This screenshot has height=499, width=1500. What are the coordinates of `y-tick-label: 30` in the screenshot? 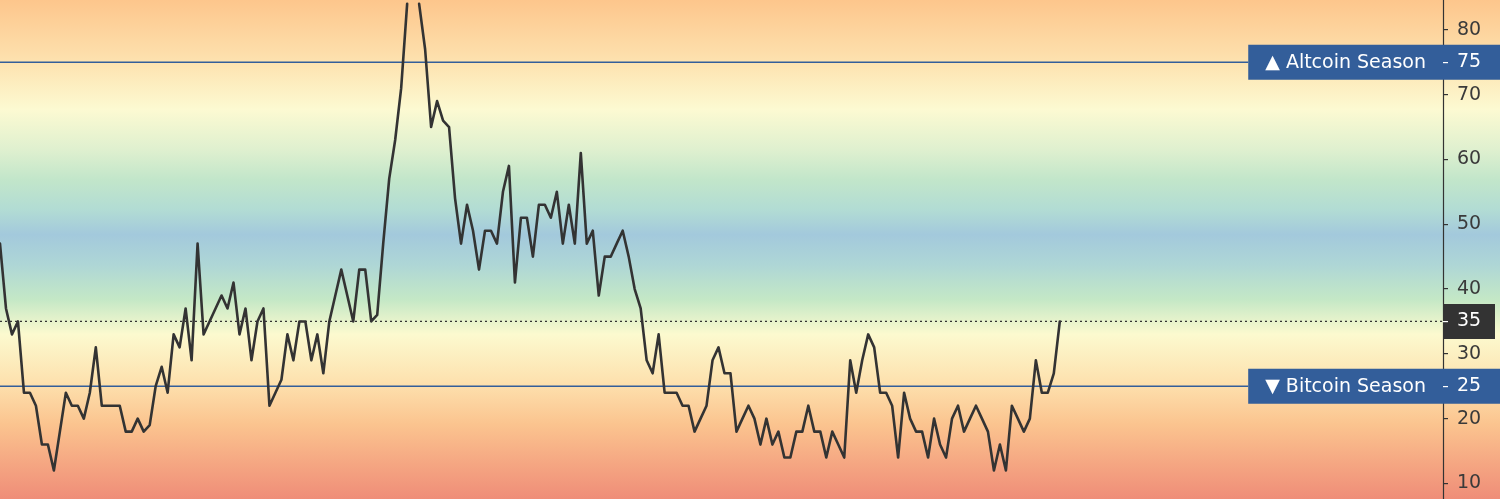 It's located at (1469, 351).